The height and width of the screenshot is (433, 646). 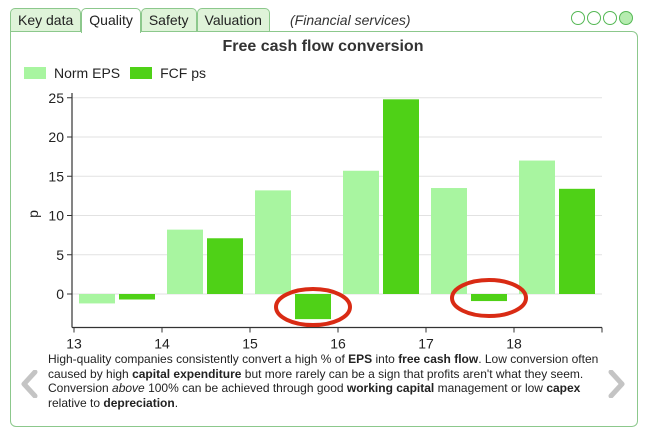 What do you see at coordinates (187, 373) in the screenshot?
I see `caption-bold-capex: capital expenditure` at bounding box center [187, 373].